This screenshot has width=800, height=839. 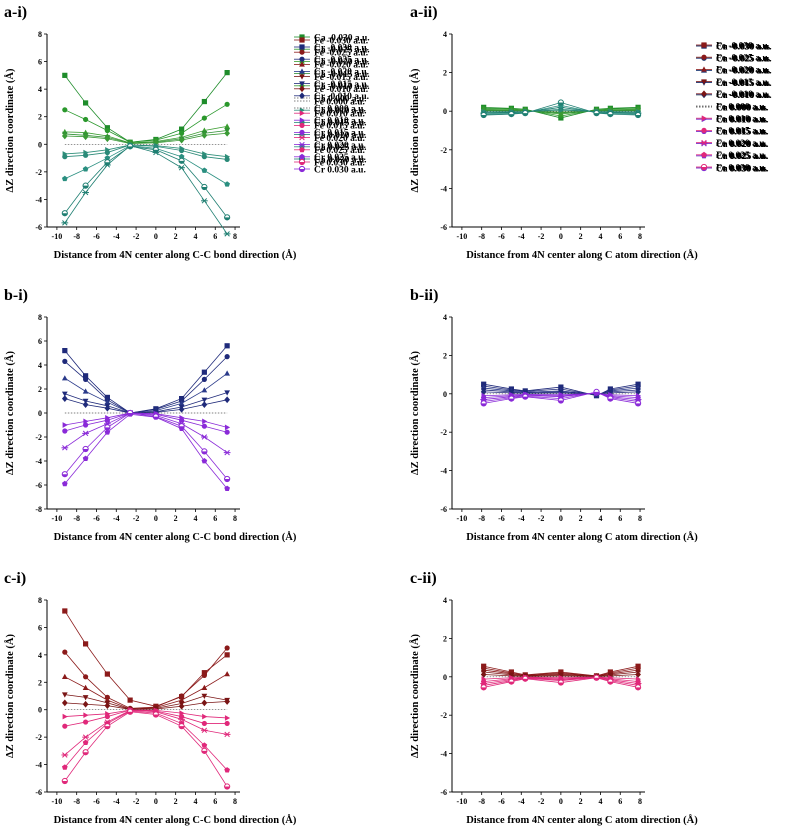 What do you see at coordinates (342, 87) in the screenshot?
I see `legend-label: Ca -0.010 a.u.` at bounding box center [342, 87].